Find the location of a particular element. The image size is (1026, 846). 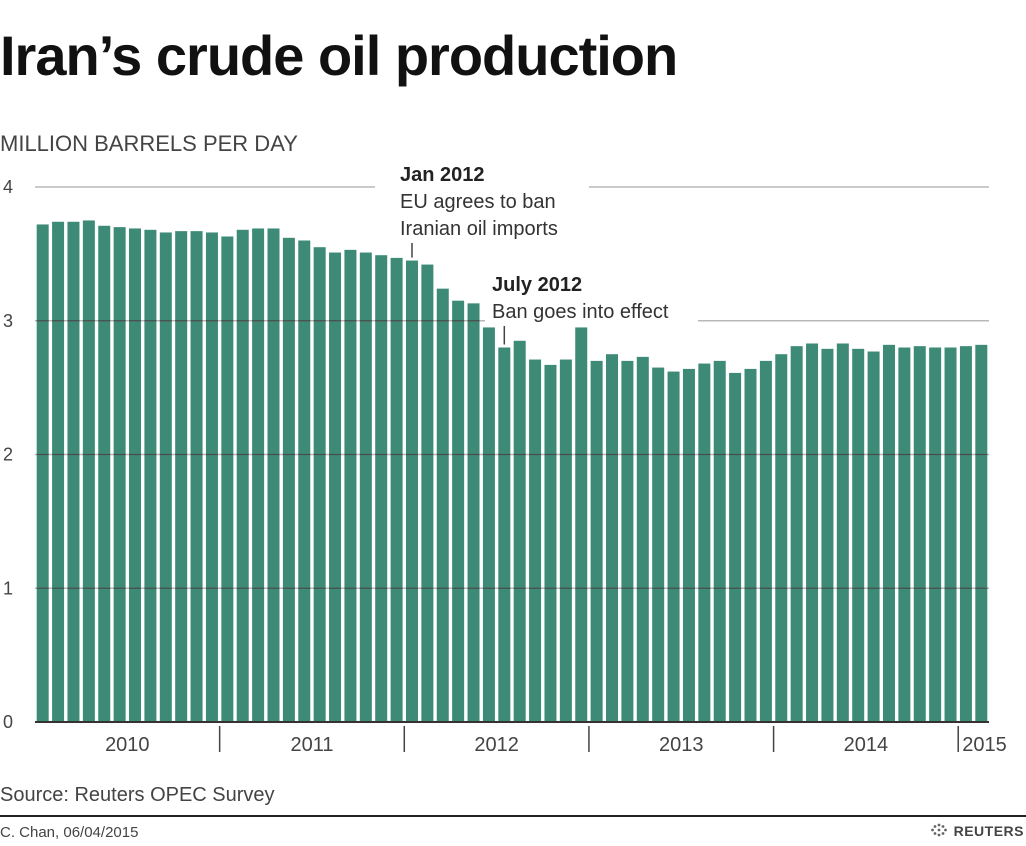

year-label: 2012 is located at coordinates (496, 745).